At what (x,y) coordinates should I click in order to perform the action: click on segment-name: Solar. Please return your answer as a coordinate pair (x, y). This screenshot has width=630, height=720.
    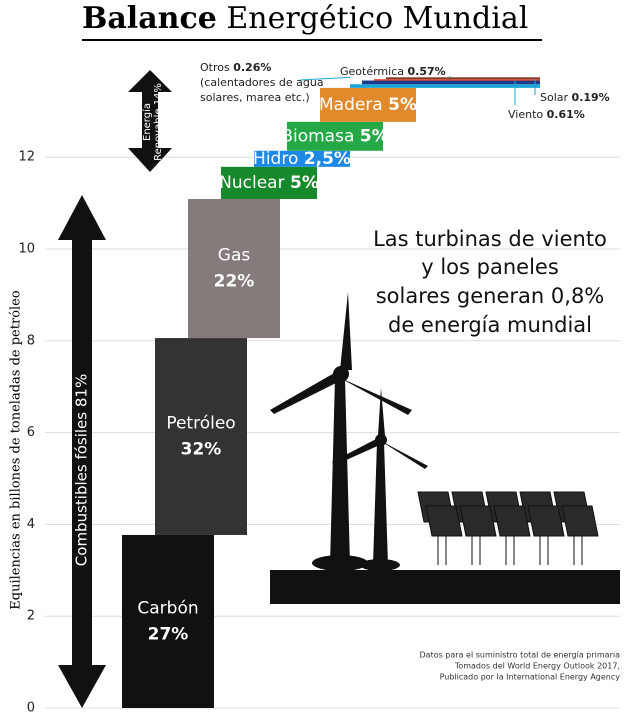
    Looking at the image, I should click on (554, 97).